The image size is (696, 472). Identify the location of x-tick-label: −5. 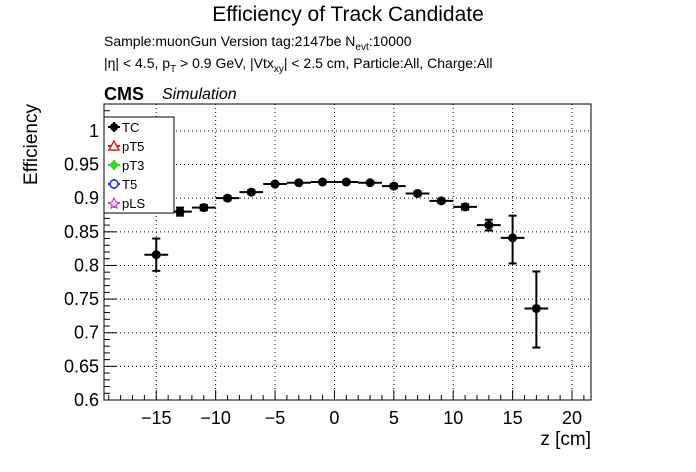
(275, 418).